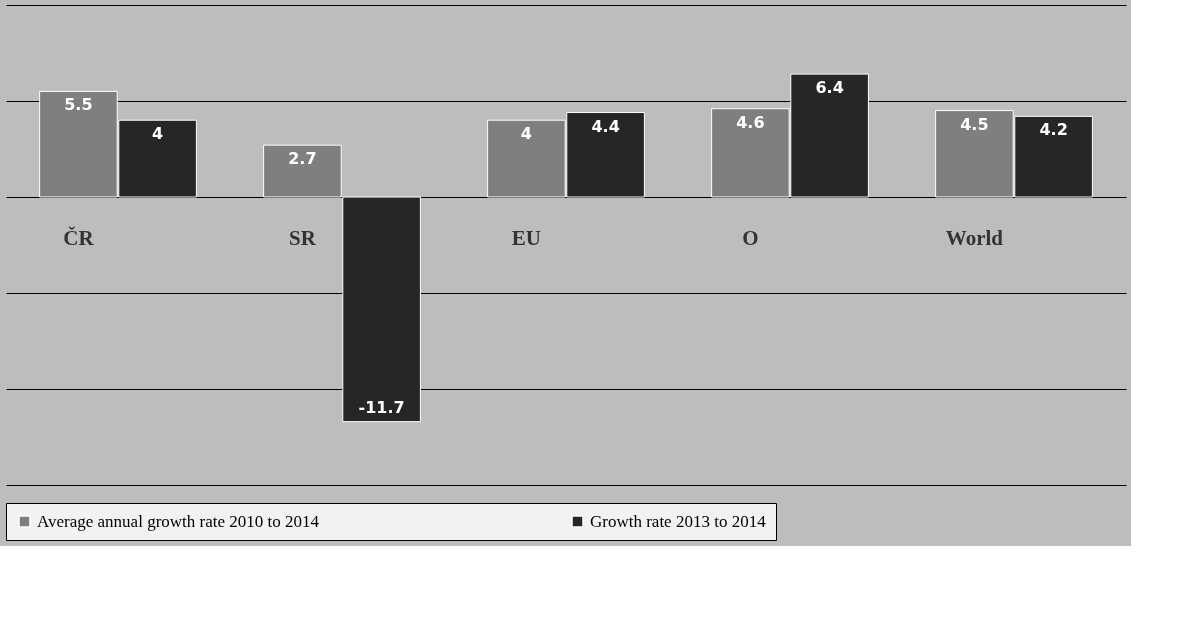 The width and height of the screenshot is (1202, 624). I want to click on data-label: 4.6, so click(750, 122).